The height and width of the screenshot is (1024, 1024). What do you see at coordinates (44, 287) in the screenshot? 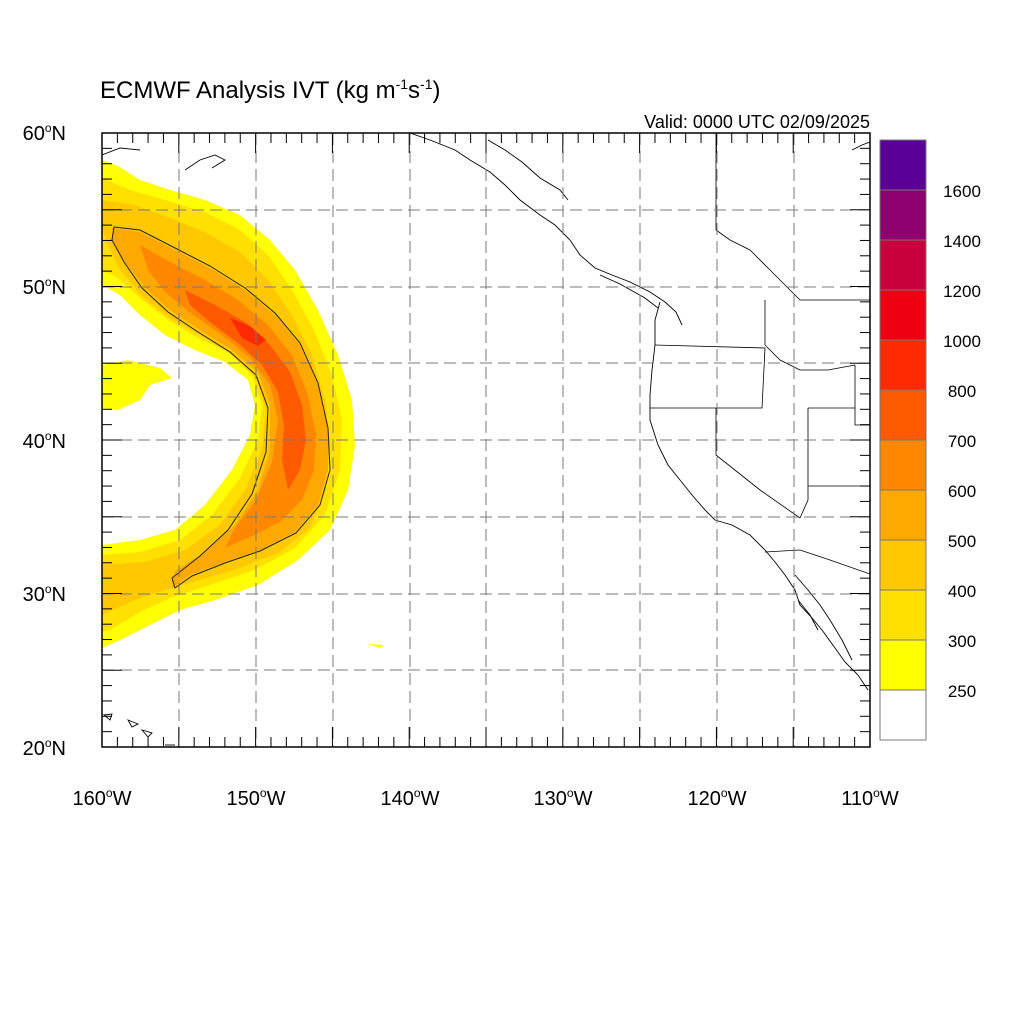
I see `lat-label-50: 50oN` at bounding box center [44, 287].